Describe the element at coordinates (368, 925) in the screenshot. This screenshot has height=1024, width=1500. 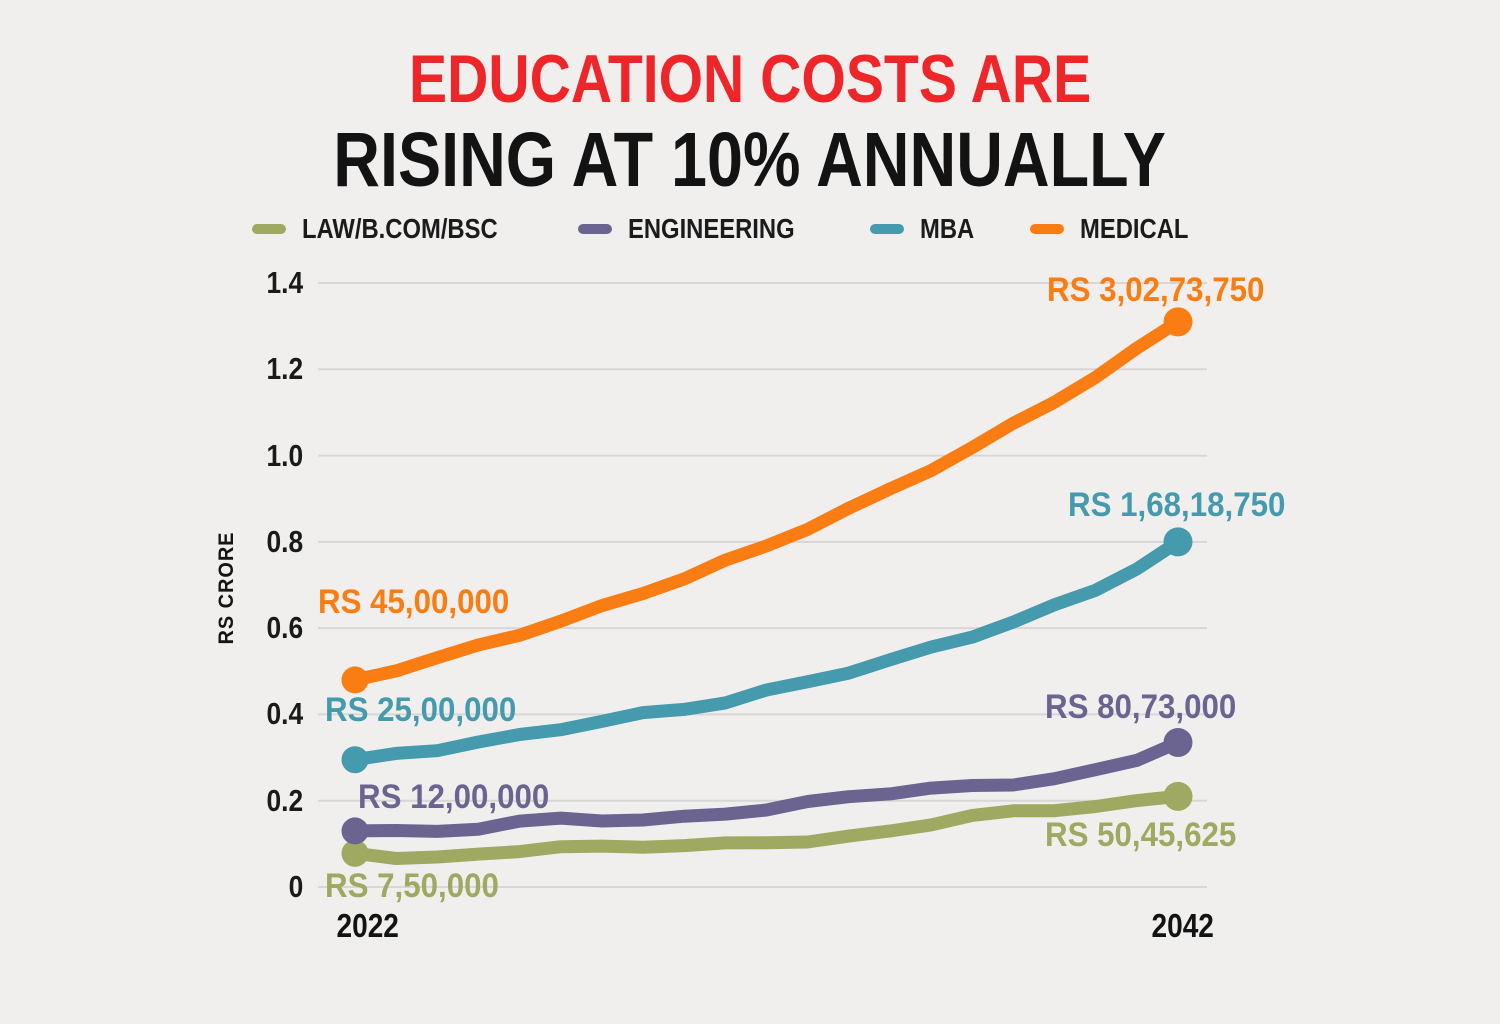
I see `x-tick-2022: 2022` at that location.